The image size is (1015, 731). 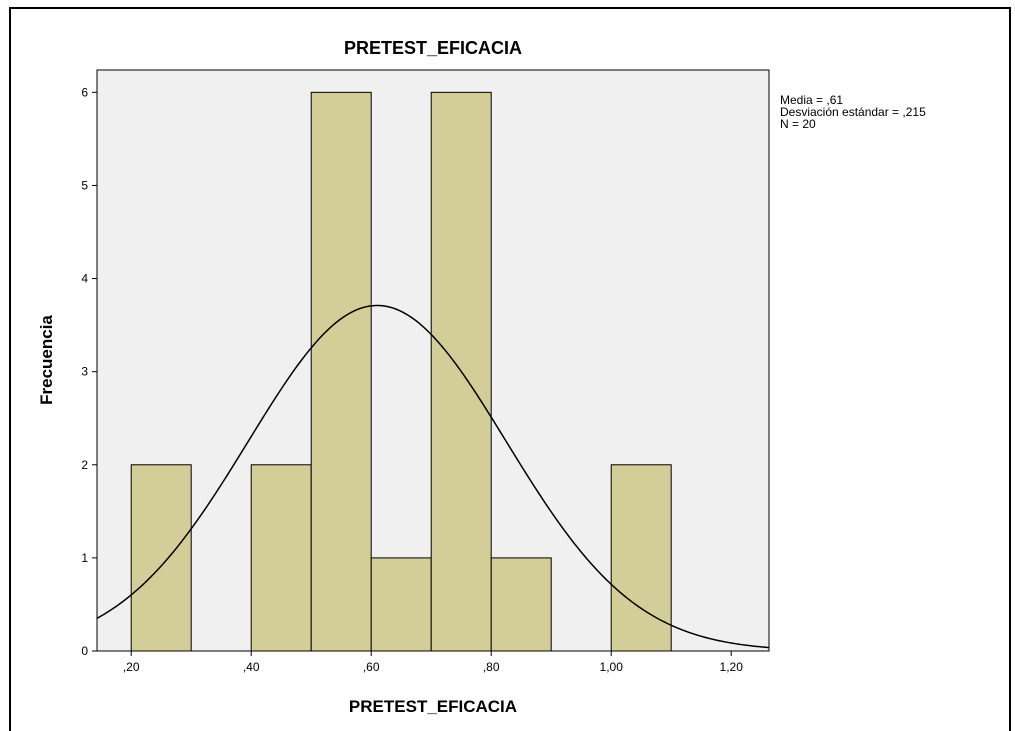 What do you see at coordinates (84, 372) in the screenshot?
I see `y-tick-label: 3` at bounding box center [84, 372].